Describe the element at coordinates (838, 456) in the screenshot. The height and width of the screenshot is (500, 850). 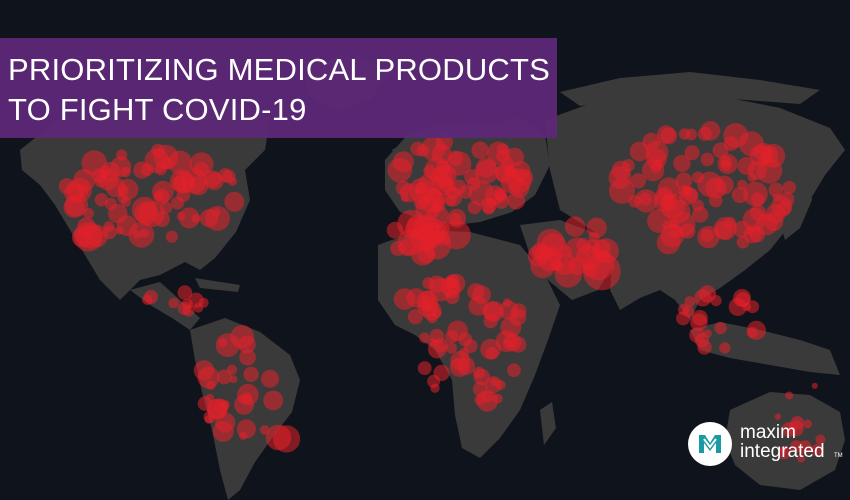
I see `logo-trademark: TM` at that location.